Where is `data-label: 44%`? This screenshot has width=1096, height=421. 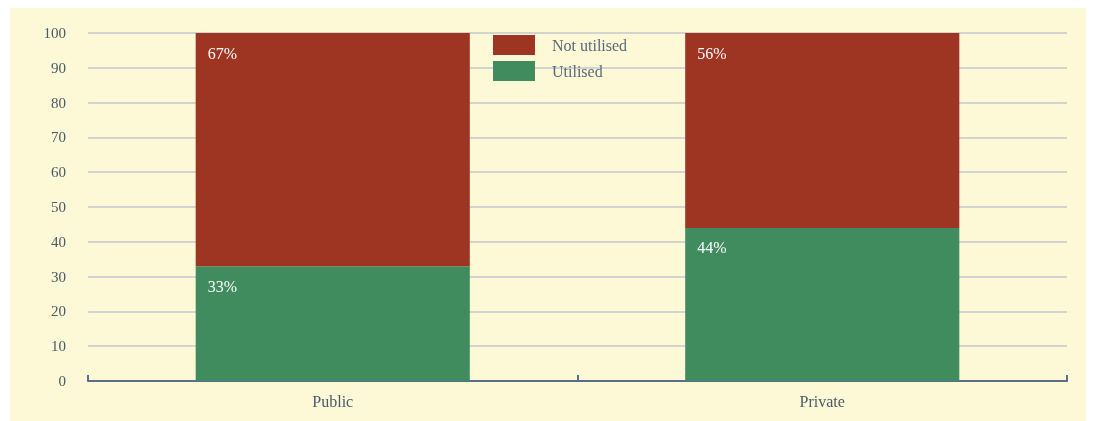 data-label: 44% is located at coordinates (712, 248).